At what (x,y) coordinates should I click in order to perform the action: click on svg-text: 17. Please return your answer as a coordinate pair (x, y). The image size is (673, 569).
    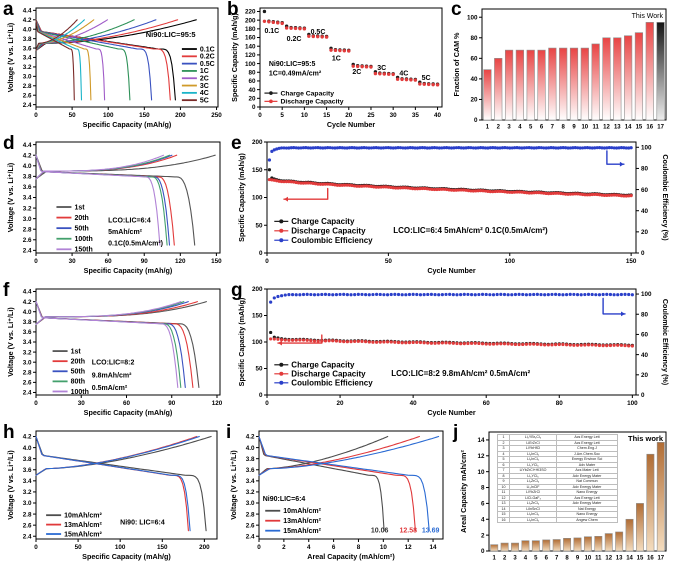
    Looking at the image, I should click on (660, 128).